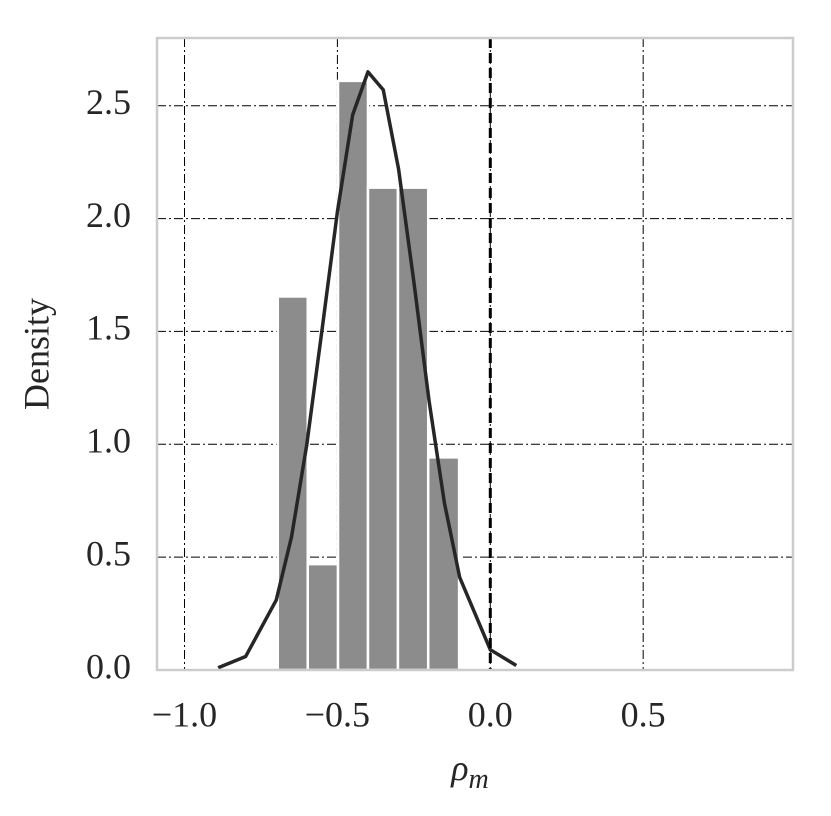 The width and height of the screenshot is (831, 816). What do you see at coordinates (36, 354) in the screenshot?
I see `y-axis-label: Density` at bounding box center [36, 354].